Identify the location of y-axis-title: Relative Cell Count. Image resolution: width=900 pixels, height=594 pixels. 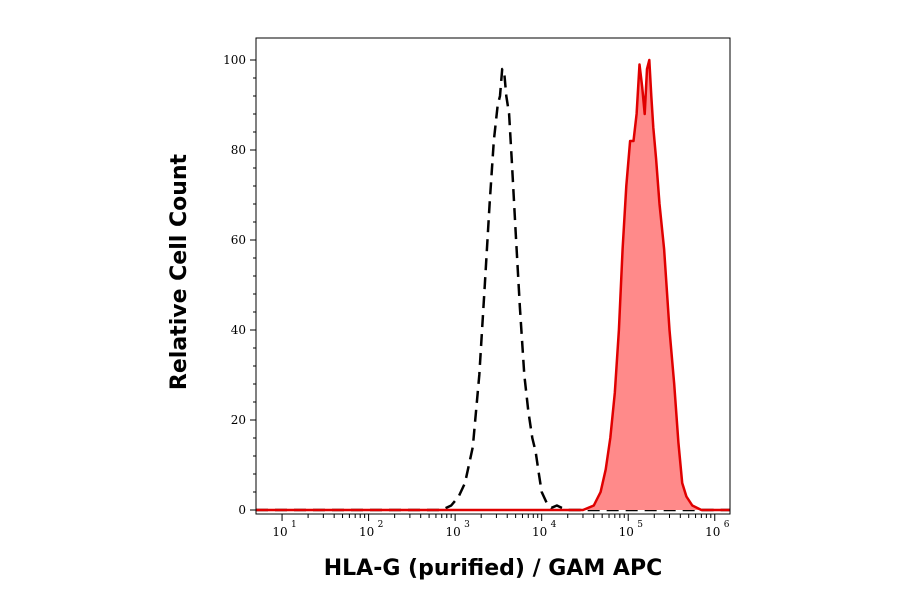
(179, 271).